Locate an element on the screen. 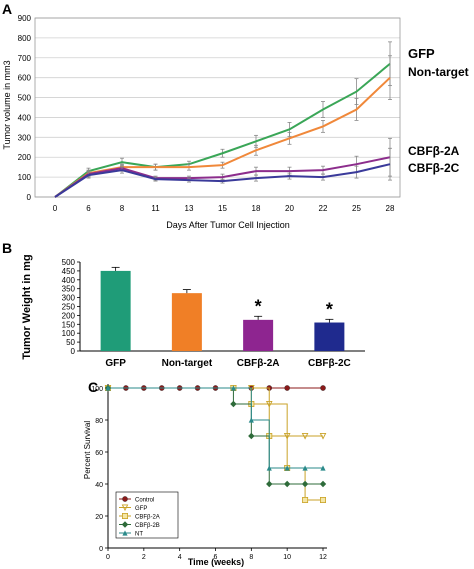 This screenshot has width=474, height=569. x-tick-label: 13 is located at coordinates (189, 208).